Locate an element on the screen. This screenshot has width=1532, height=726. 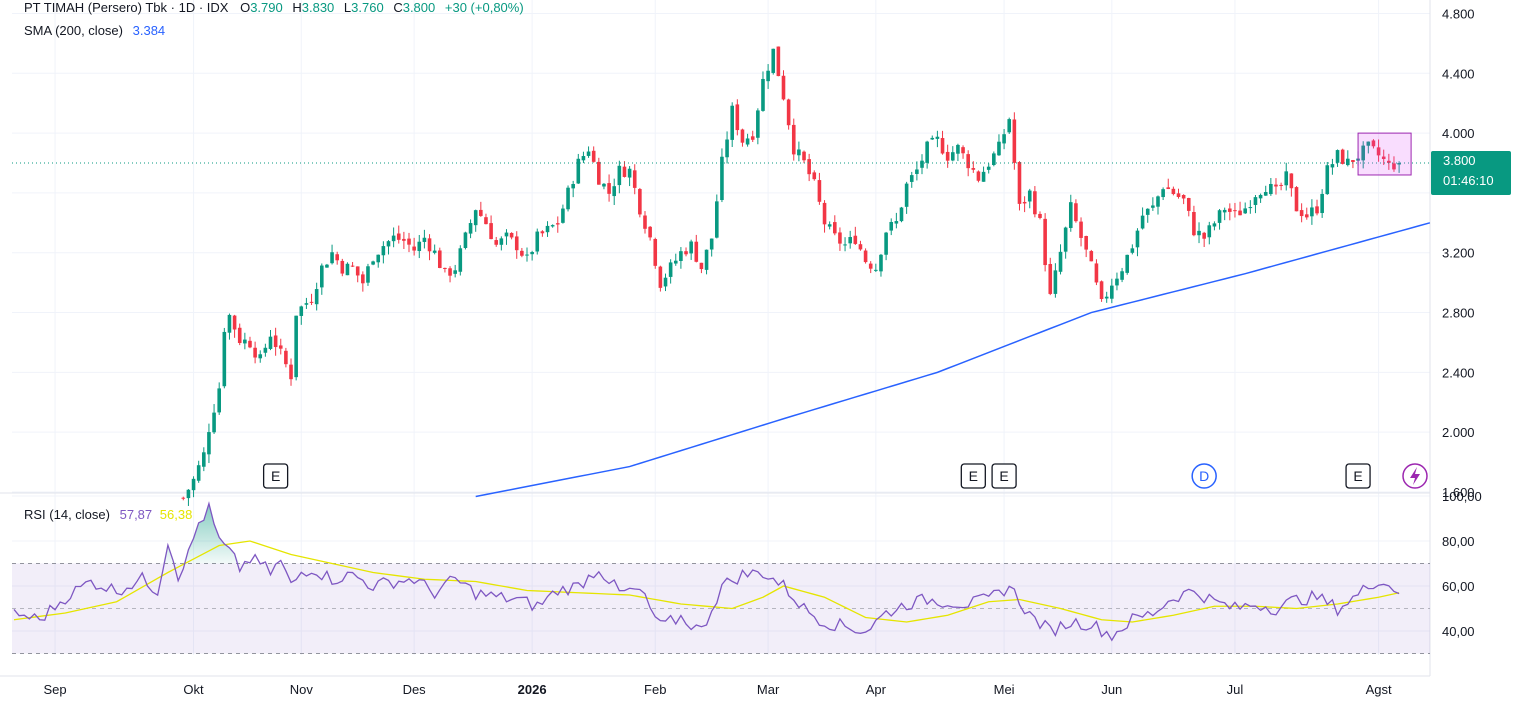
rsi-legend: RSI (14, close) 57,87 56,38 is located at coordinates (108, 514).